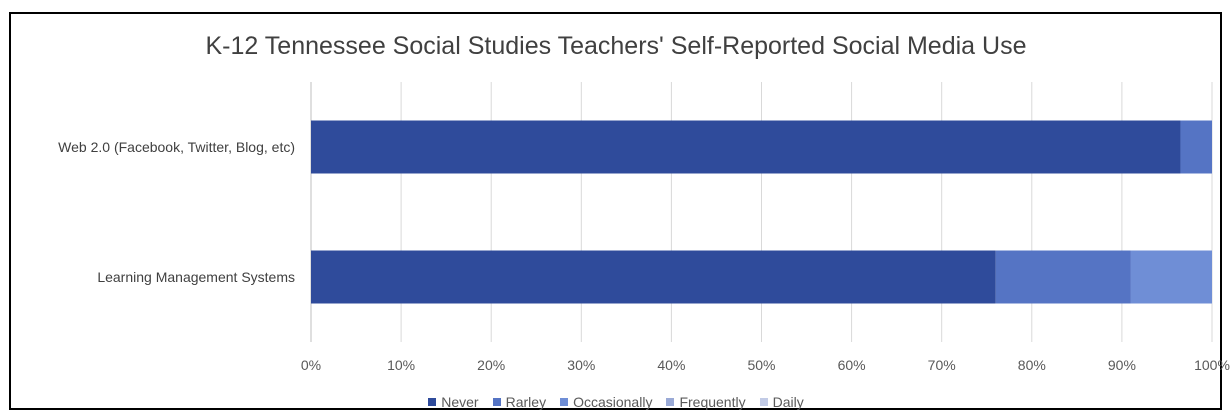 This screenshot has width=1232, height=419. Describe the element at coordinates (401, 365) in the screenshot. I see `x-tick-label: 10%` at that location.